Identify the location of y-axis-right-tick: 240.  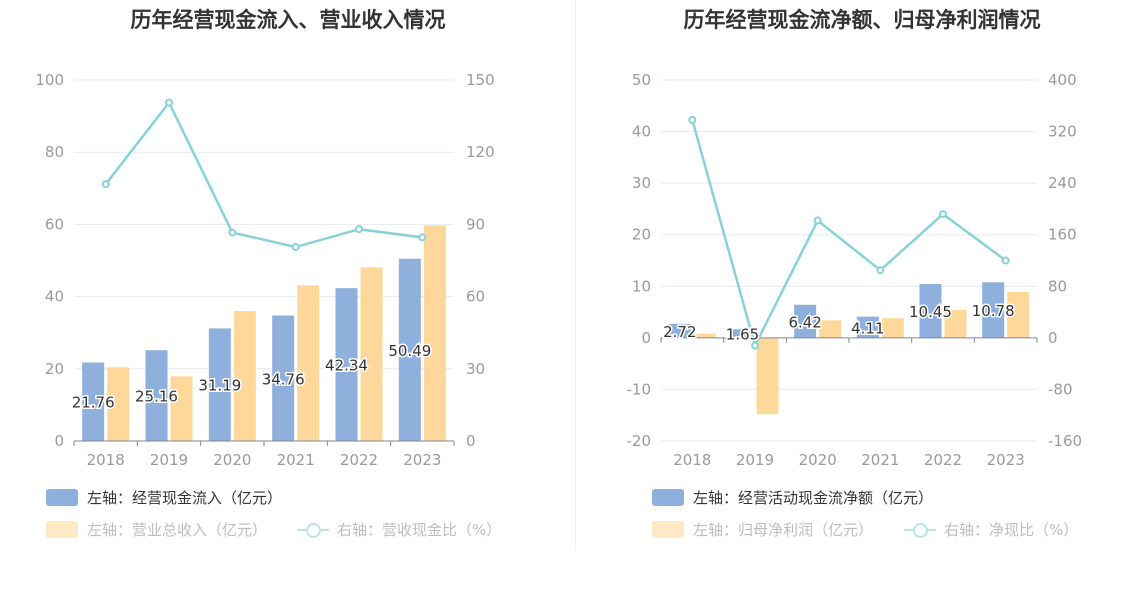
(1062, 183).